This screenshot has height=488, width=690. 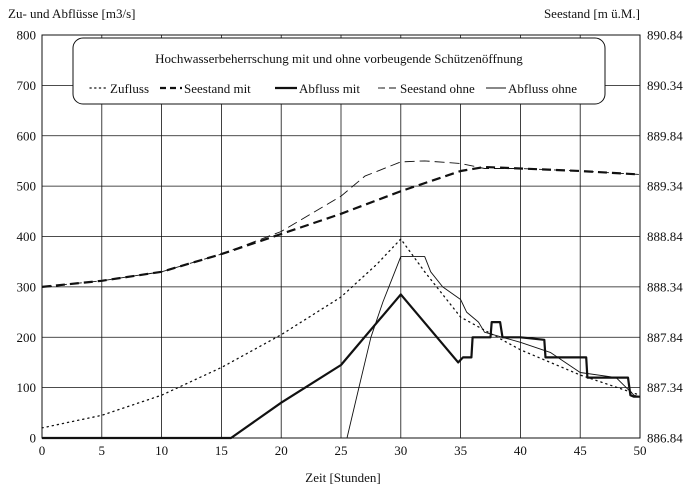 I want to click on legend-box, so click(x=339, y=71).